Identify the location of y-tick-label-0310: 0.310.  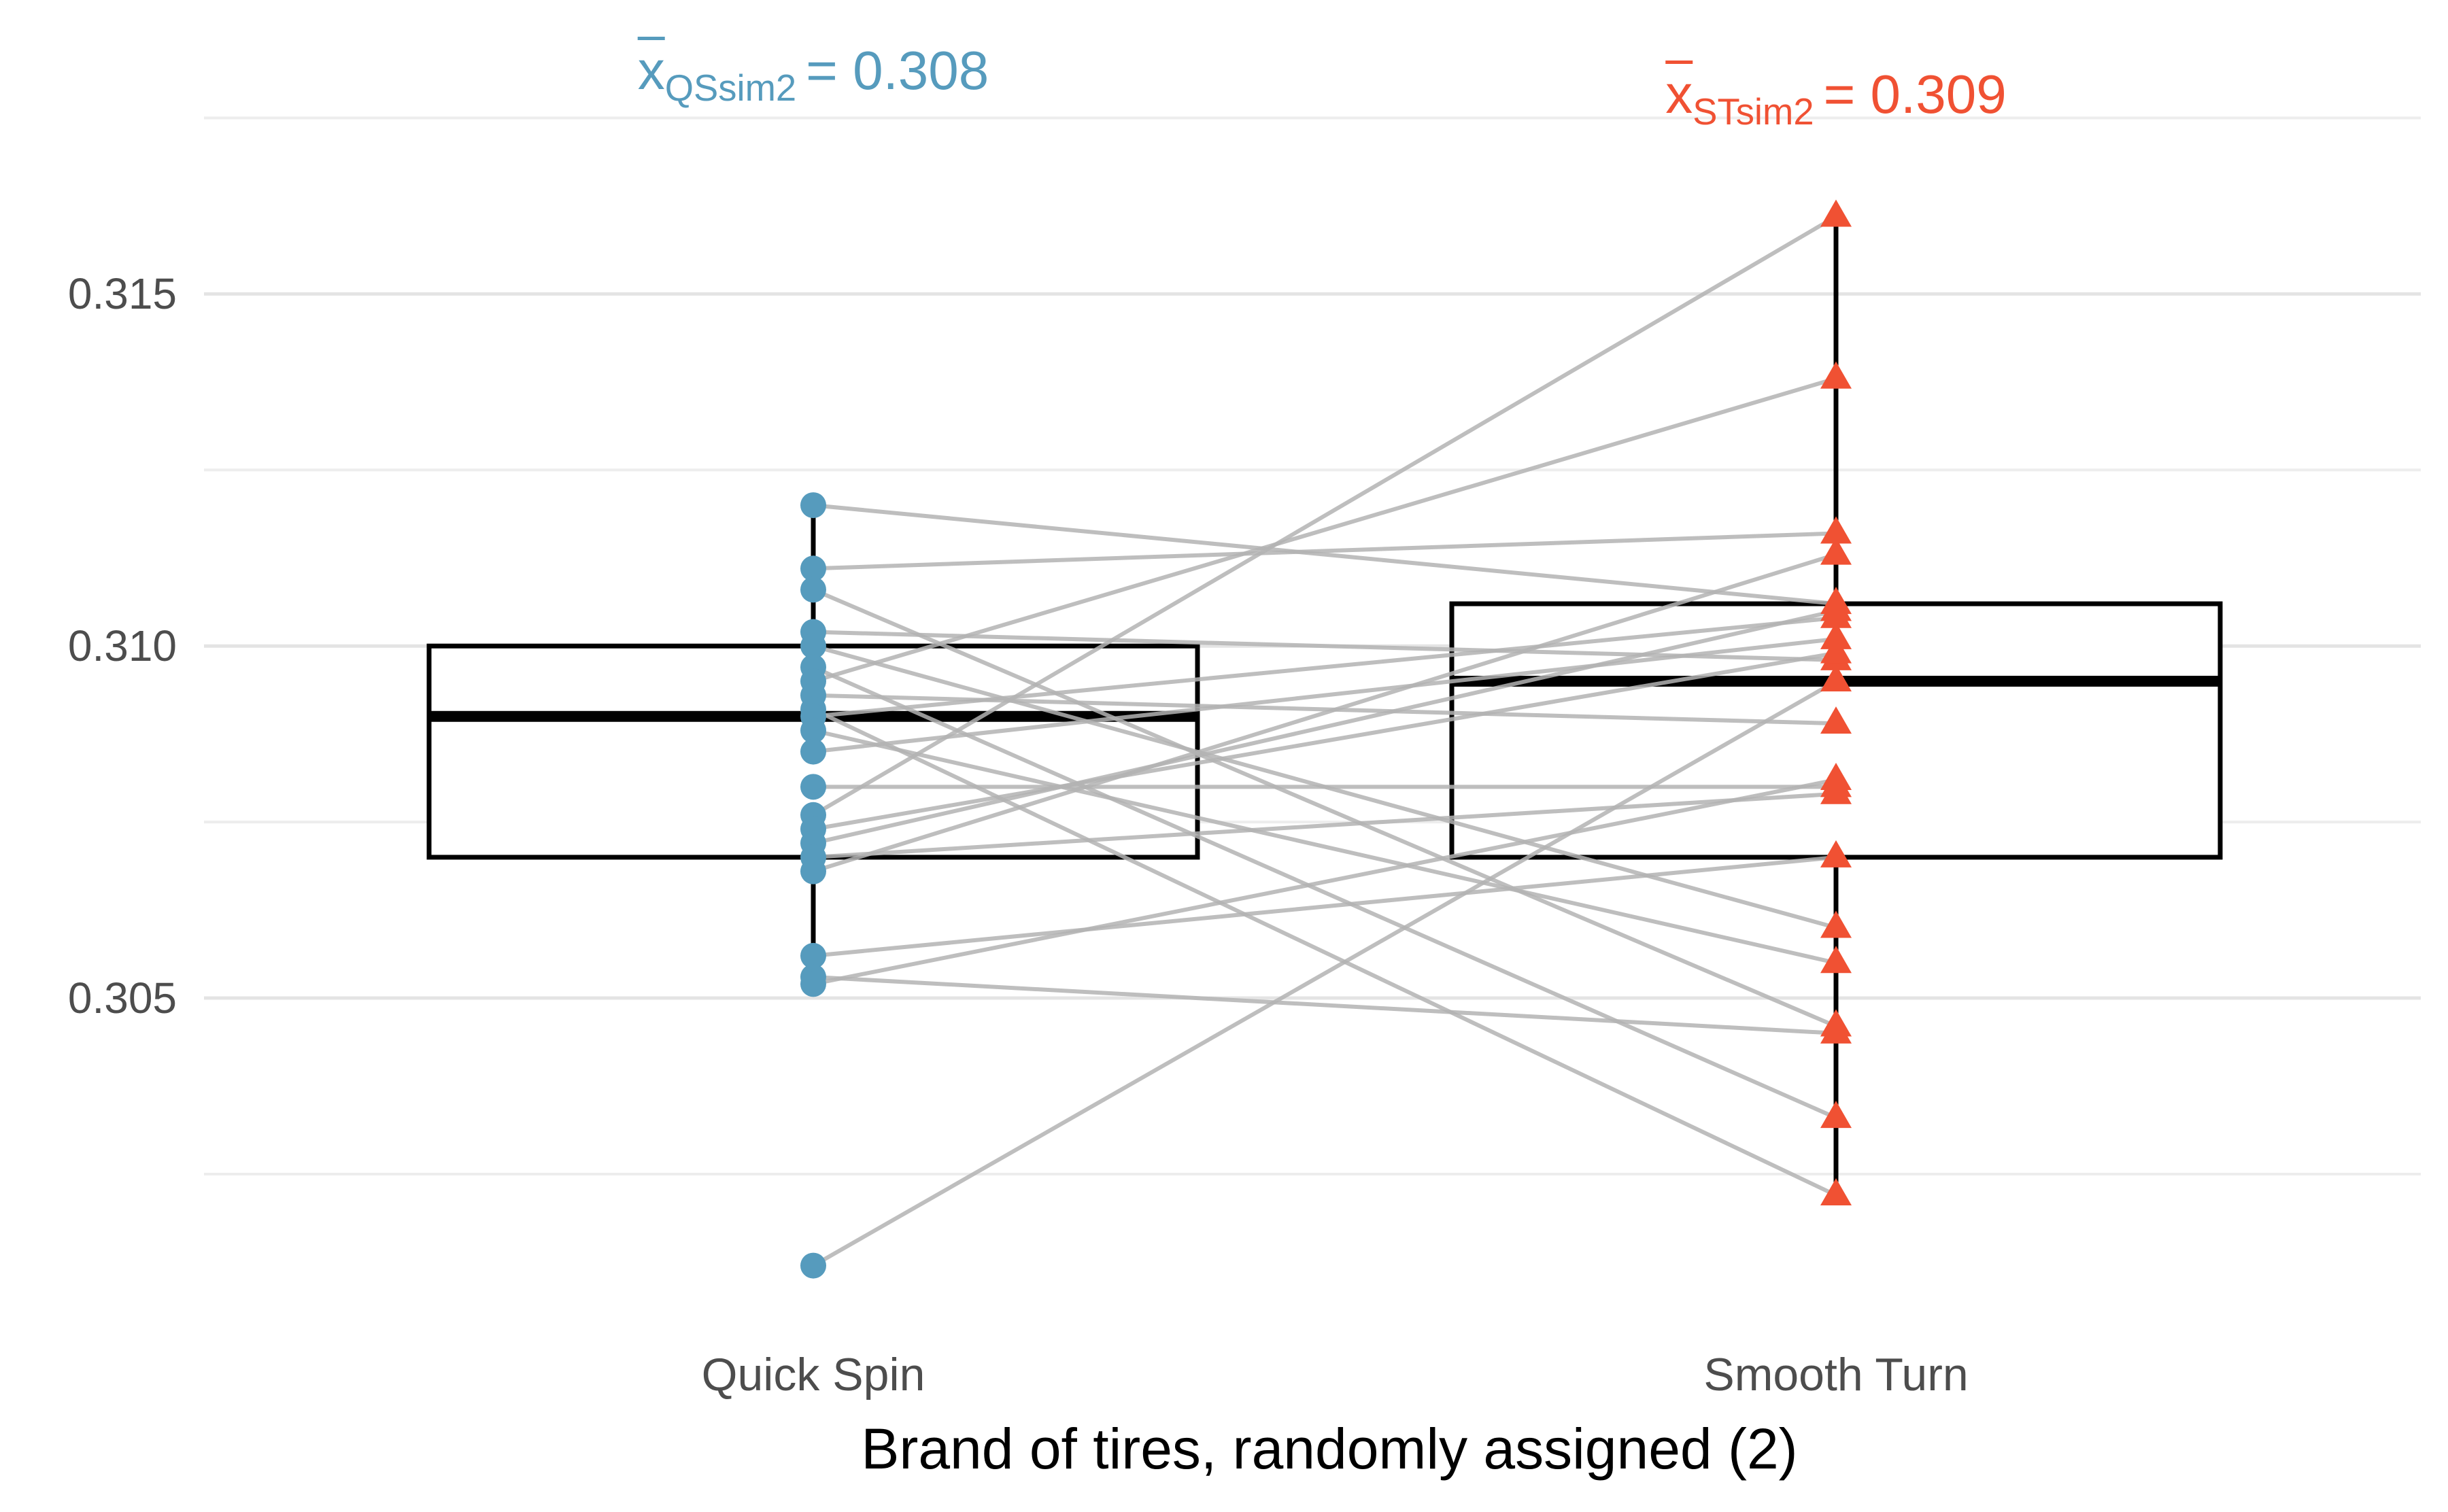
(122, 645).